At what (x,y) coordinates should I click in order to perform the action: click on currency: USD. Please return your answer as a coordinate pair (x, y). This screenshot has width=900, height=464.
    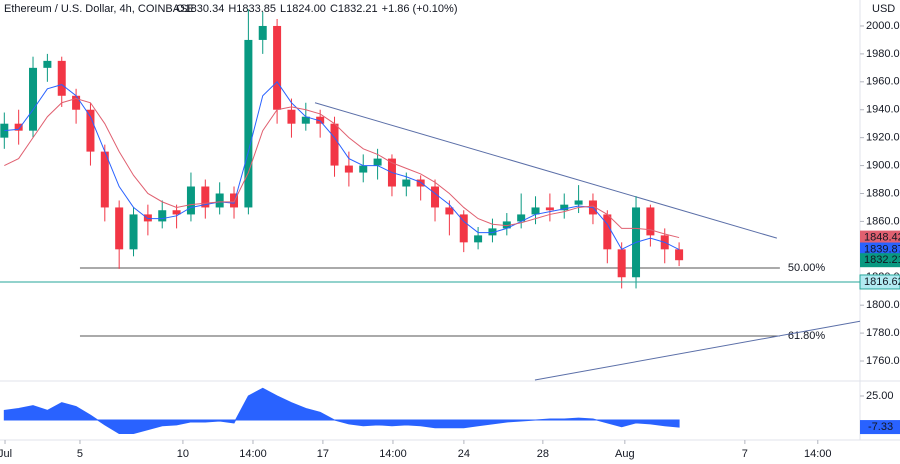
    Looking at the image, I should click on (883, 9).